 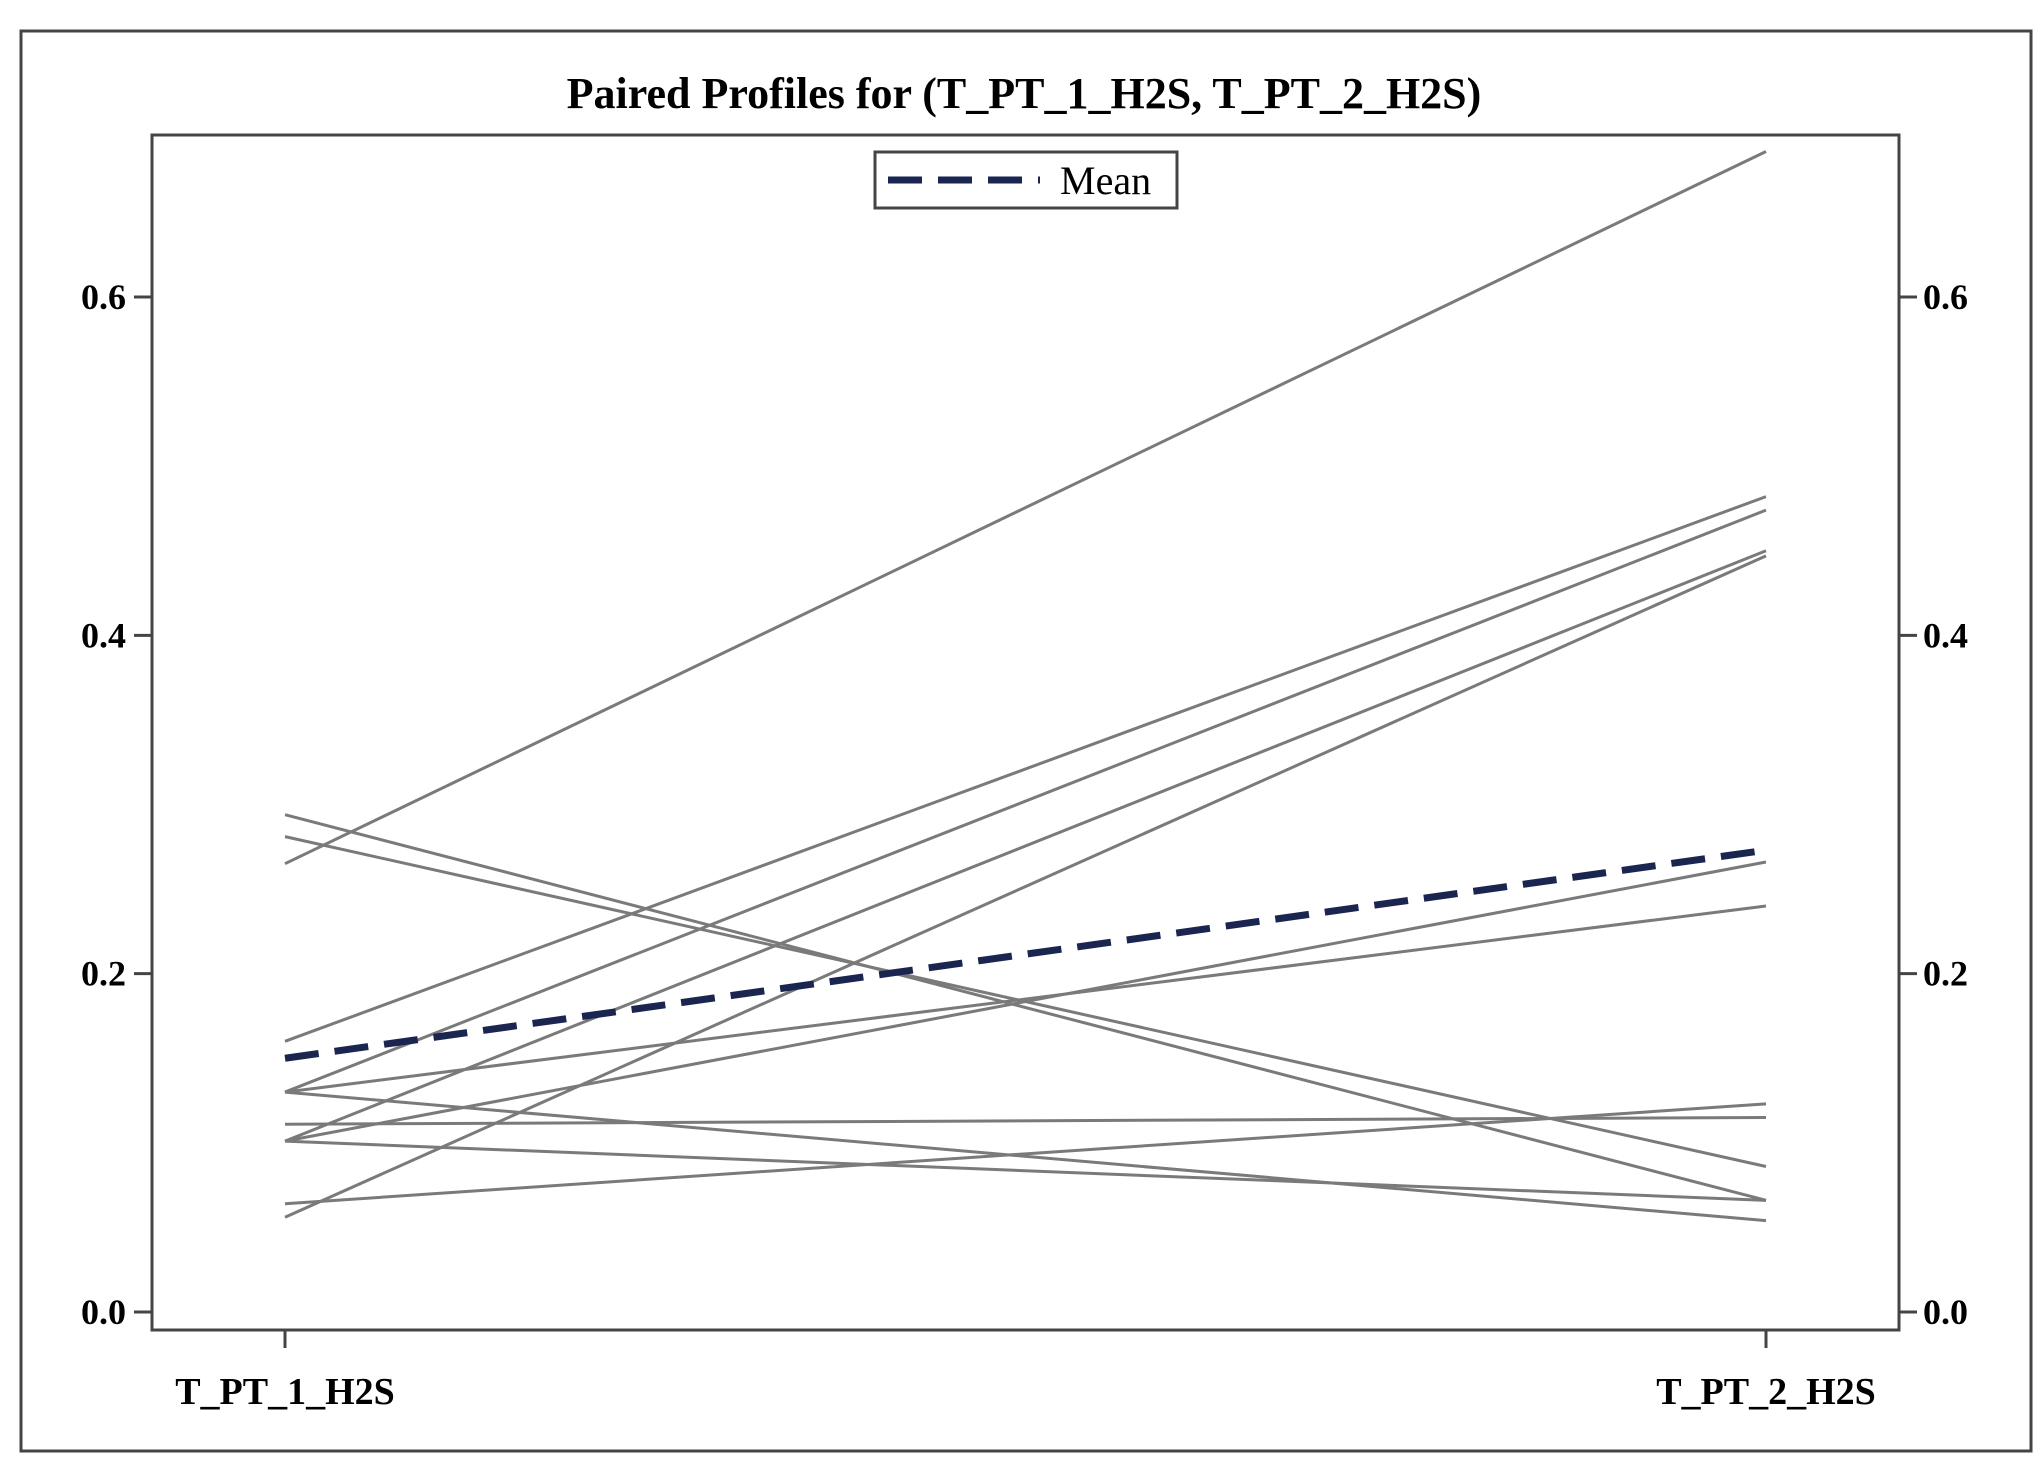 I want to click on y-tick-label-left: 0.0, so click(x=103, y=1312).